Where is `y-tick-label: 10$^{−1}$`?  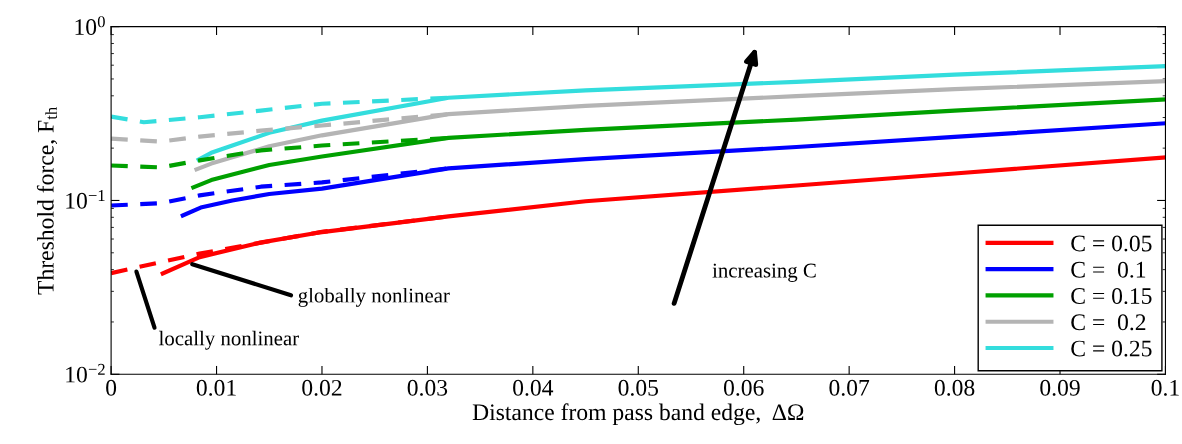
y-tick-label: 10$^{−1}$ is located at coordinates (85, 199).